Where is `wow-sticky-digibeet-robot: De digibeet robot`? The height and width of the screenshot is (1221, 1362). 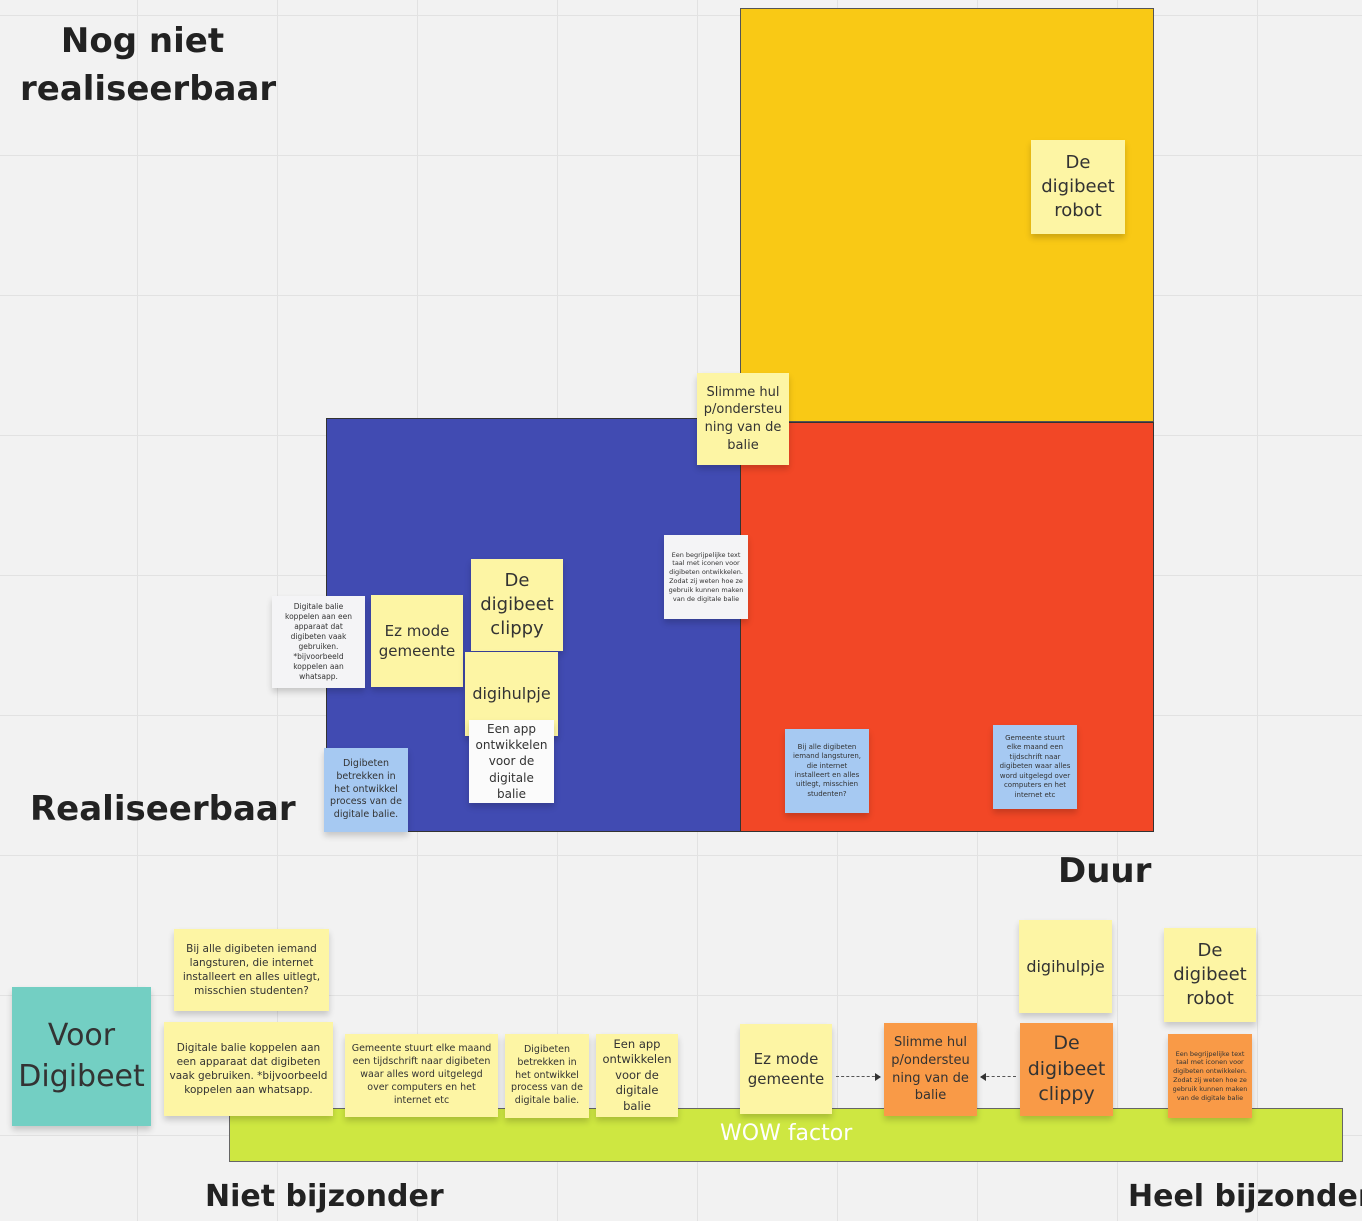
wow-sticky-digibeet-robot: De digibeet robot is located at coordinates (1210, 975).